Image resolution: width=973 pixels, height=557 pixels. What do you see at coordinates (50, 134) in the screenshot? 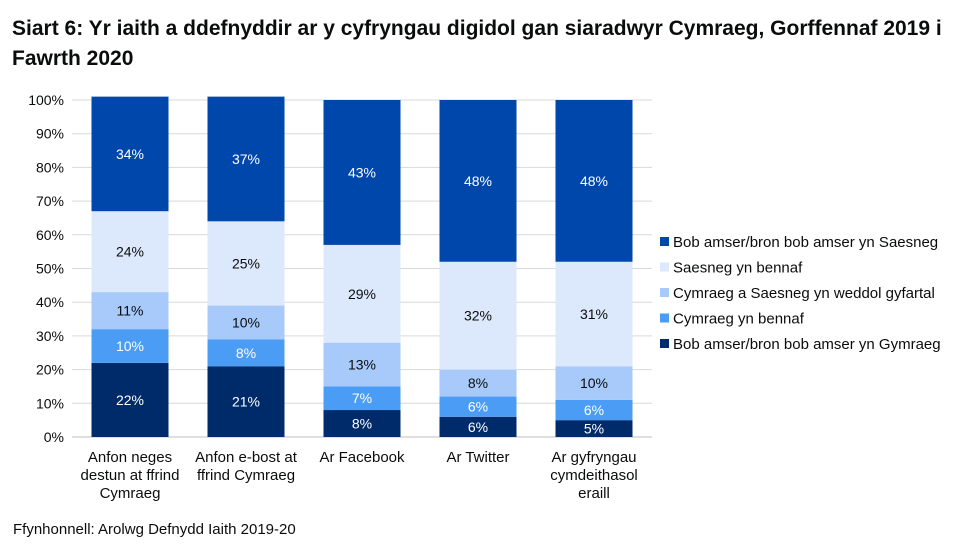
I see `y-tick-label: 90%` at bounding box center [50, 134].